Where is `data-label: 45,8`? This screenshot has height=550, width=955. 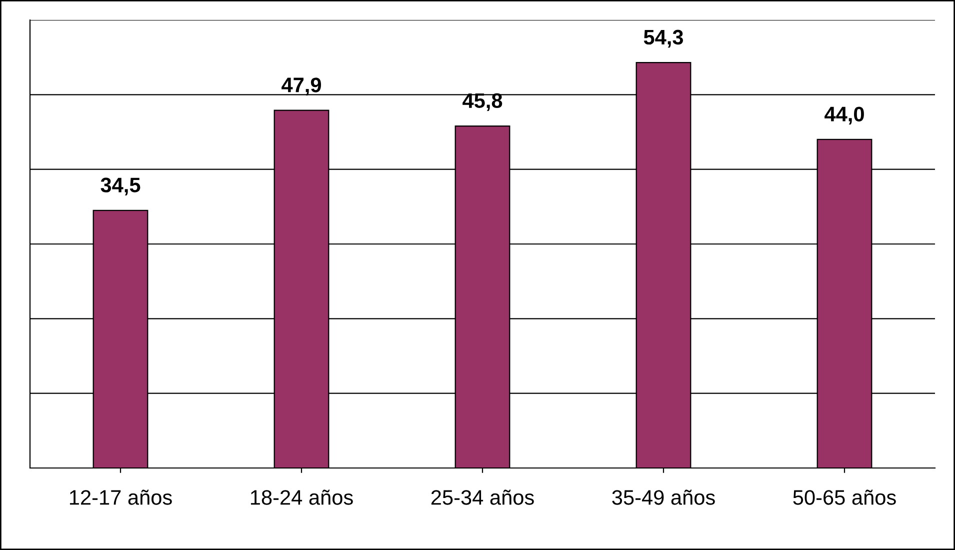
data-label: 45,8 is located at coordinates (482, 102).